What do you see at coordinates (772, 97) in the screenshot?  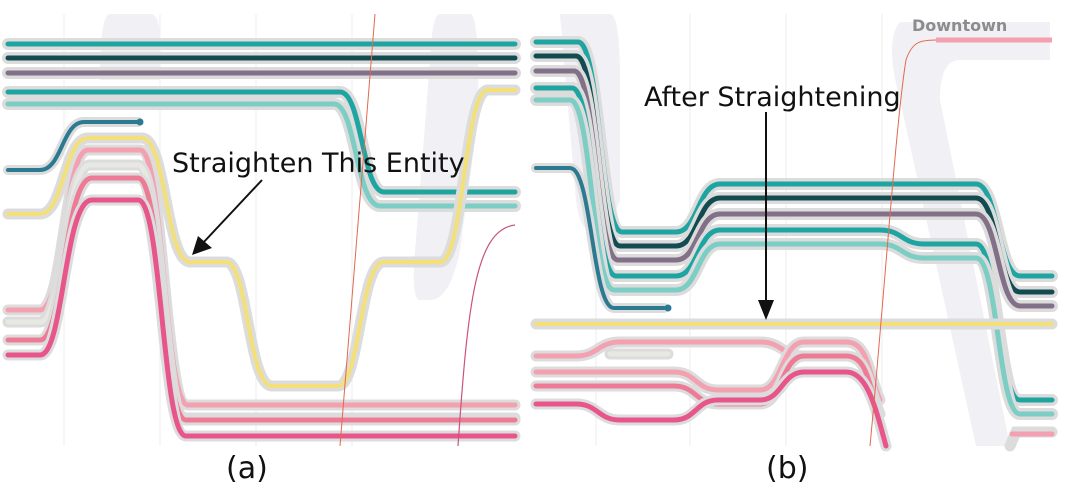 I see `panel-b-annotation: After Straightening` at bounding box center [772, 97].